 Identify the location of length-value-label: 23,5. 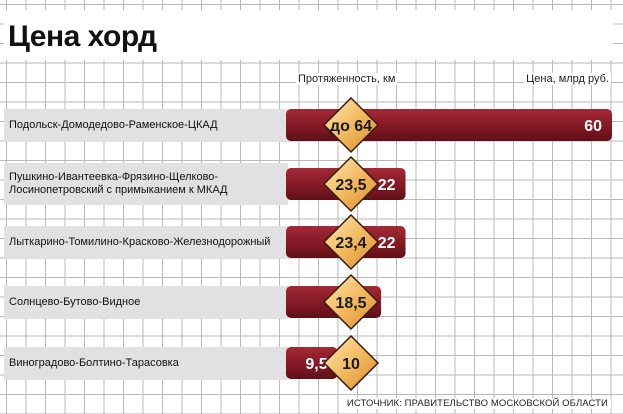
(350, 185).